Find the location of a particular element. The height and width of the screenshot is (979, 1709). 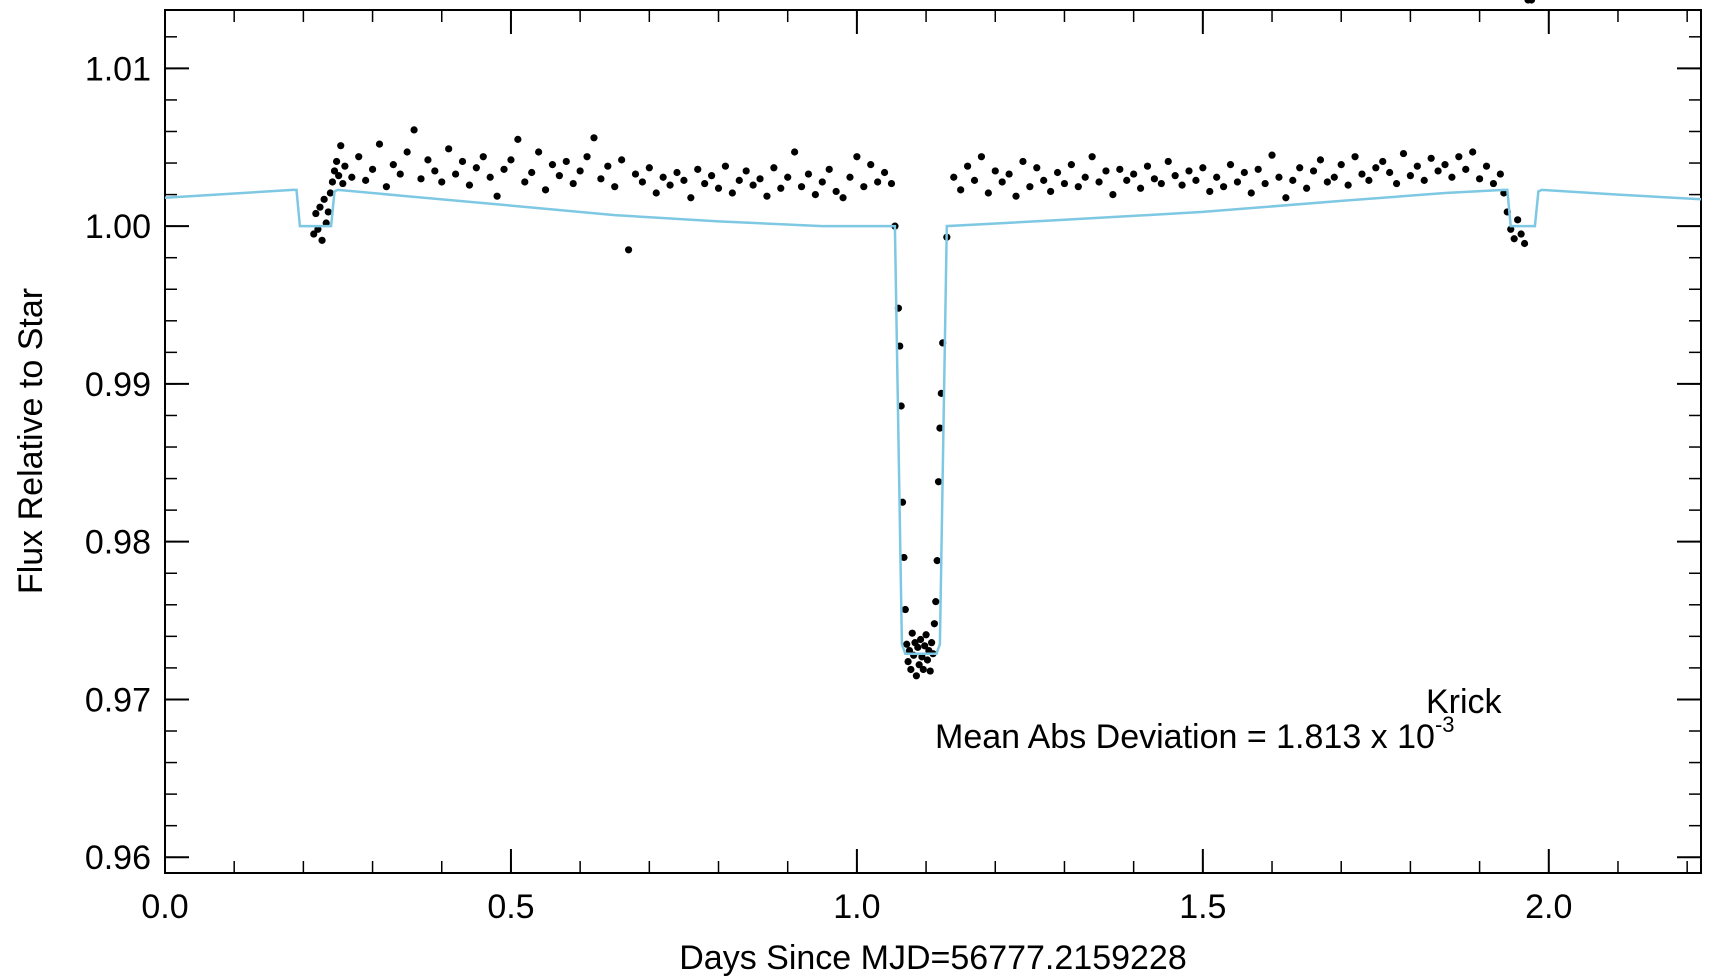

y-tick-label: 1.01 is located at coordinates (118, 69).